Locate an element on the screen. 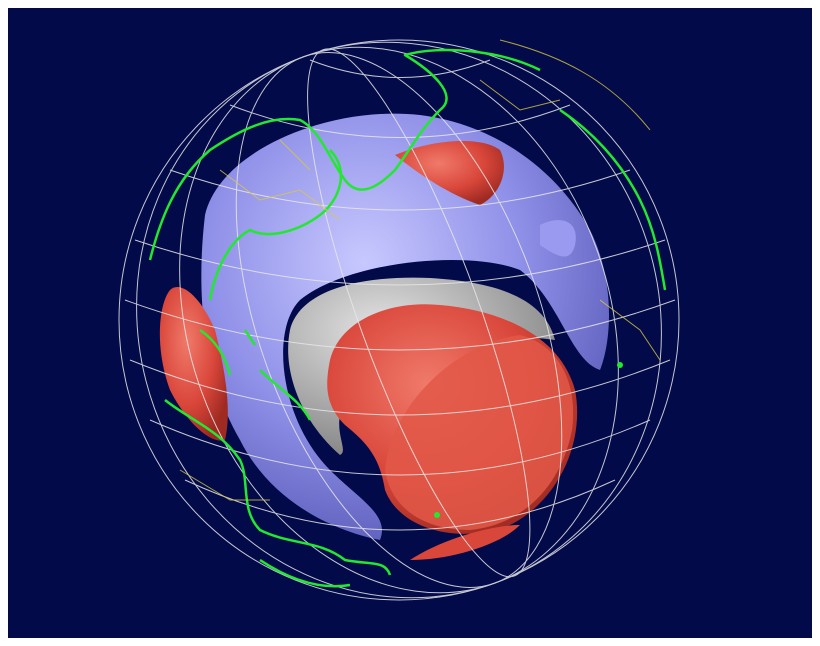 The height and width of the screenshot is (646, 820). blue-fragment is located at coordinates (558, 238).